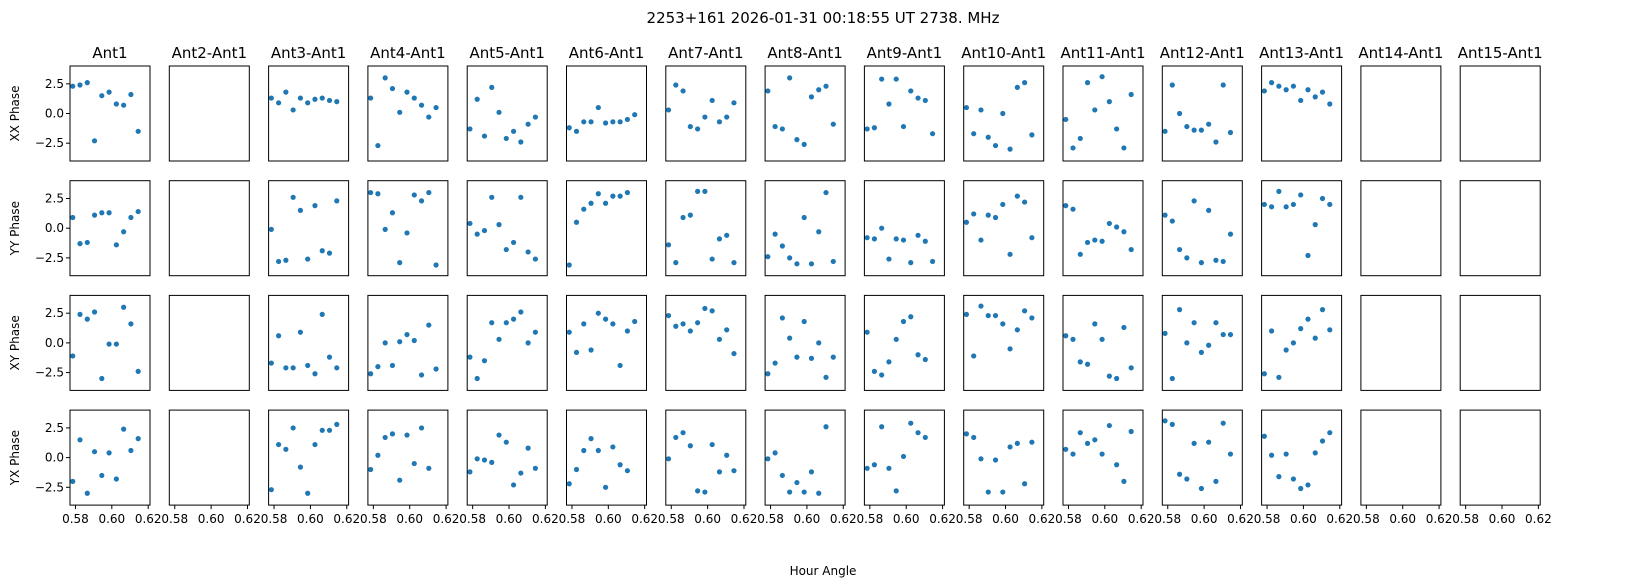 This screenshot has width=1646, height=586. What do you see at coordinates (1102, 53) in the screenshot?
I see `column-title: Ant11-Ant1` at bounding box center [1102, 53].